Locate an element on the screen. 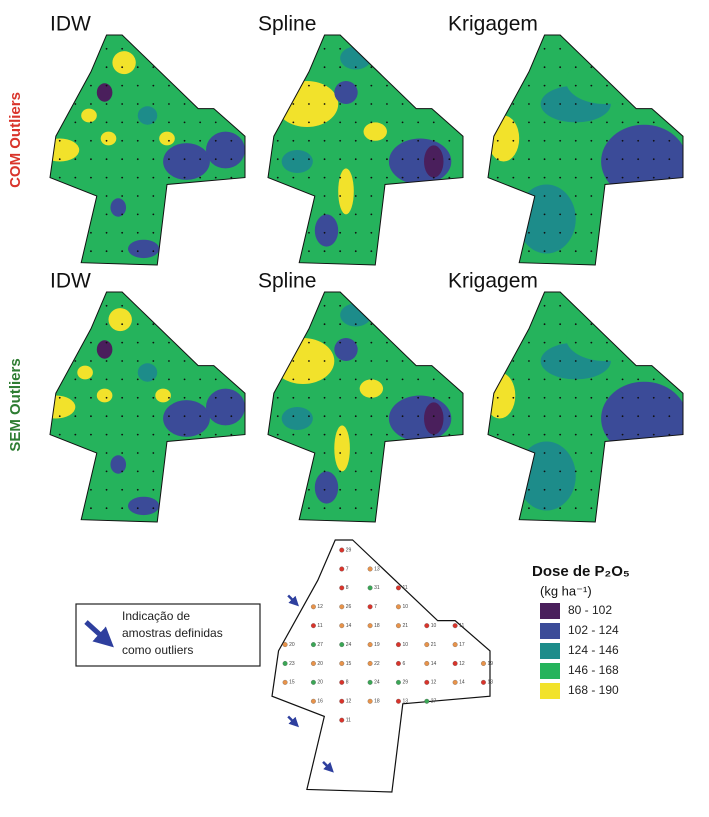 The height and width of the screenshot is (817, 709). map is located at coordinates (147, 407).